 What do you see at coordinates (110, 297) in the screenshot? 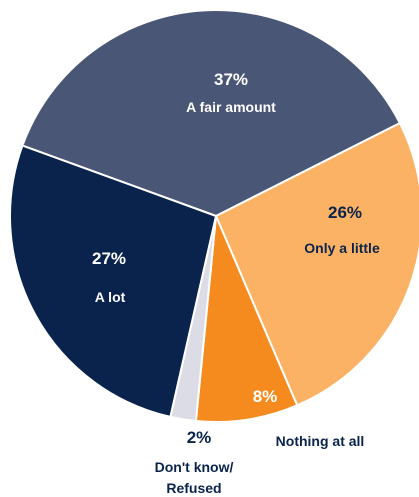
I see `category-label-a-lot: A lot` at bounding box center [110, 297].